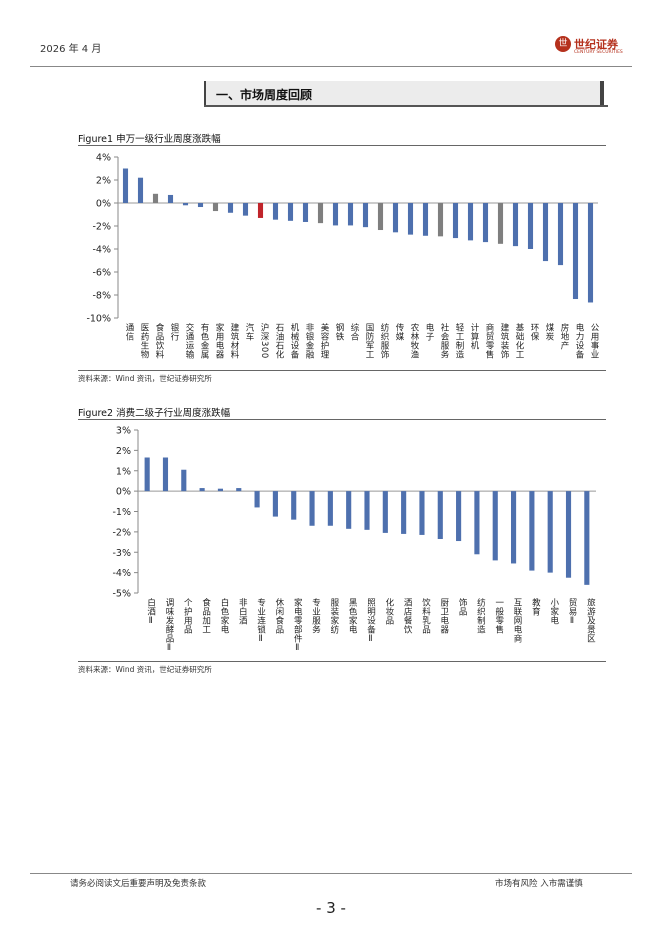 This screenshot has width=662, height=936. Describe the element at coordinates (297, 625) in the screenshot. I see `figure2-category-label: 家电零部件Ⅱ` at that location.